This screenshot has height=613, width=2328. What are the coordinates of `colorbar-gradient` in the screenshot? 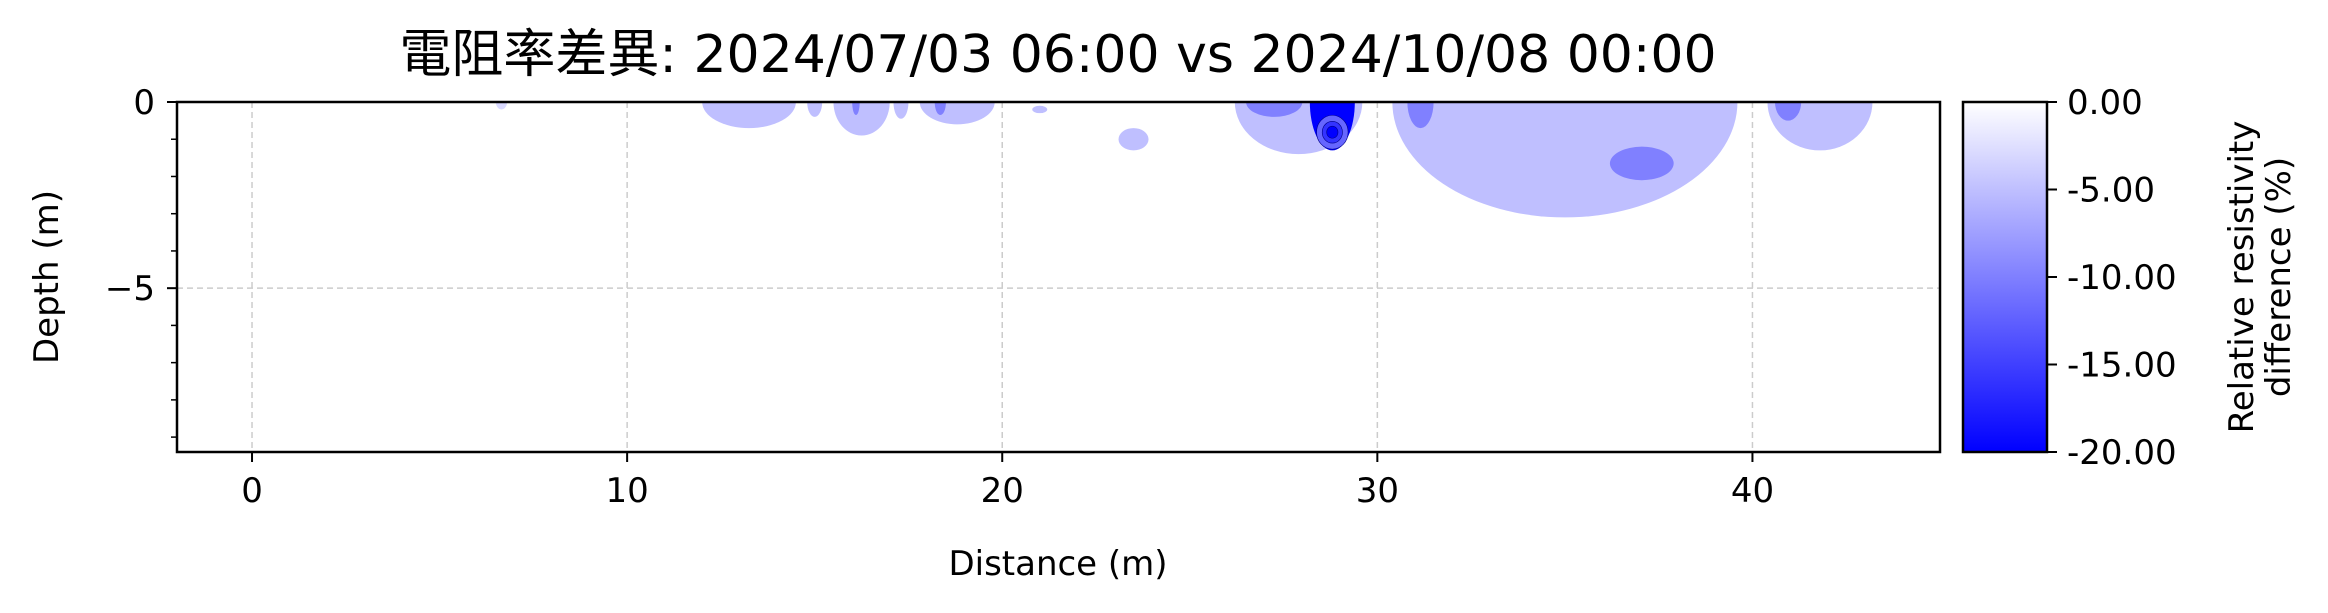 It's located at (2005, 277).